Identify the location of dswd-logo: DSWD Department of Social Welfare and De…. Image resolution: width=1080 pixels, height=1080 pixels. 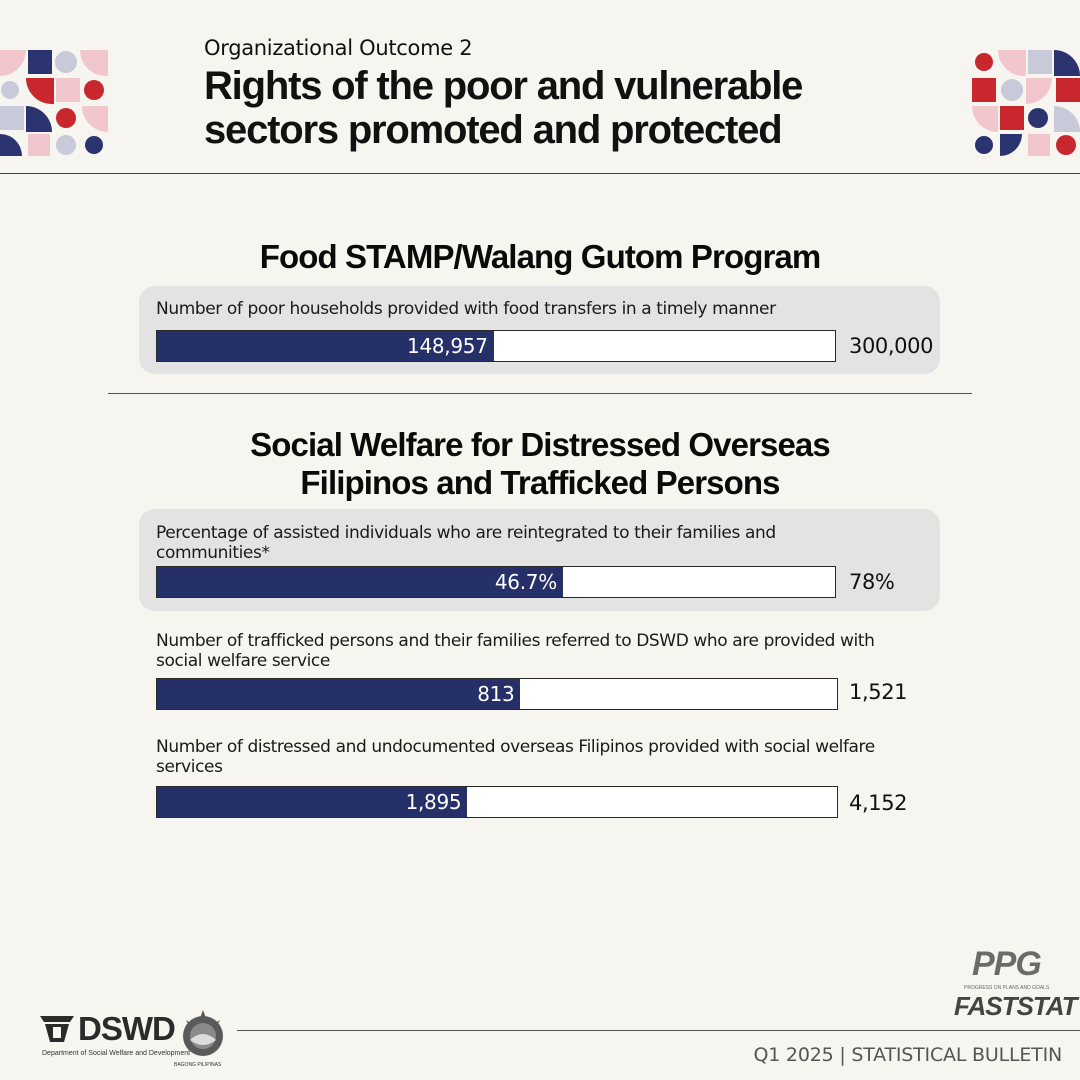
(140, 1040).